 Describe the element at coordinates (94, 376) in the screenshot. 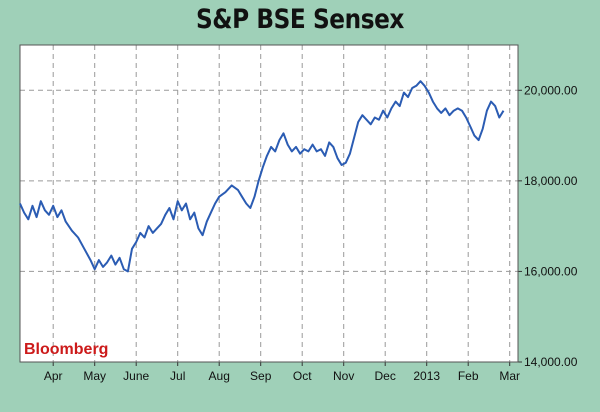

I see `x-tick-label: May` at that location.